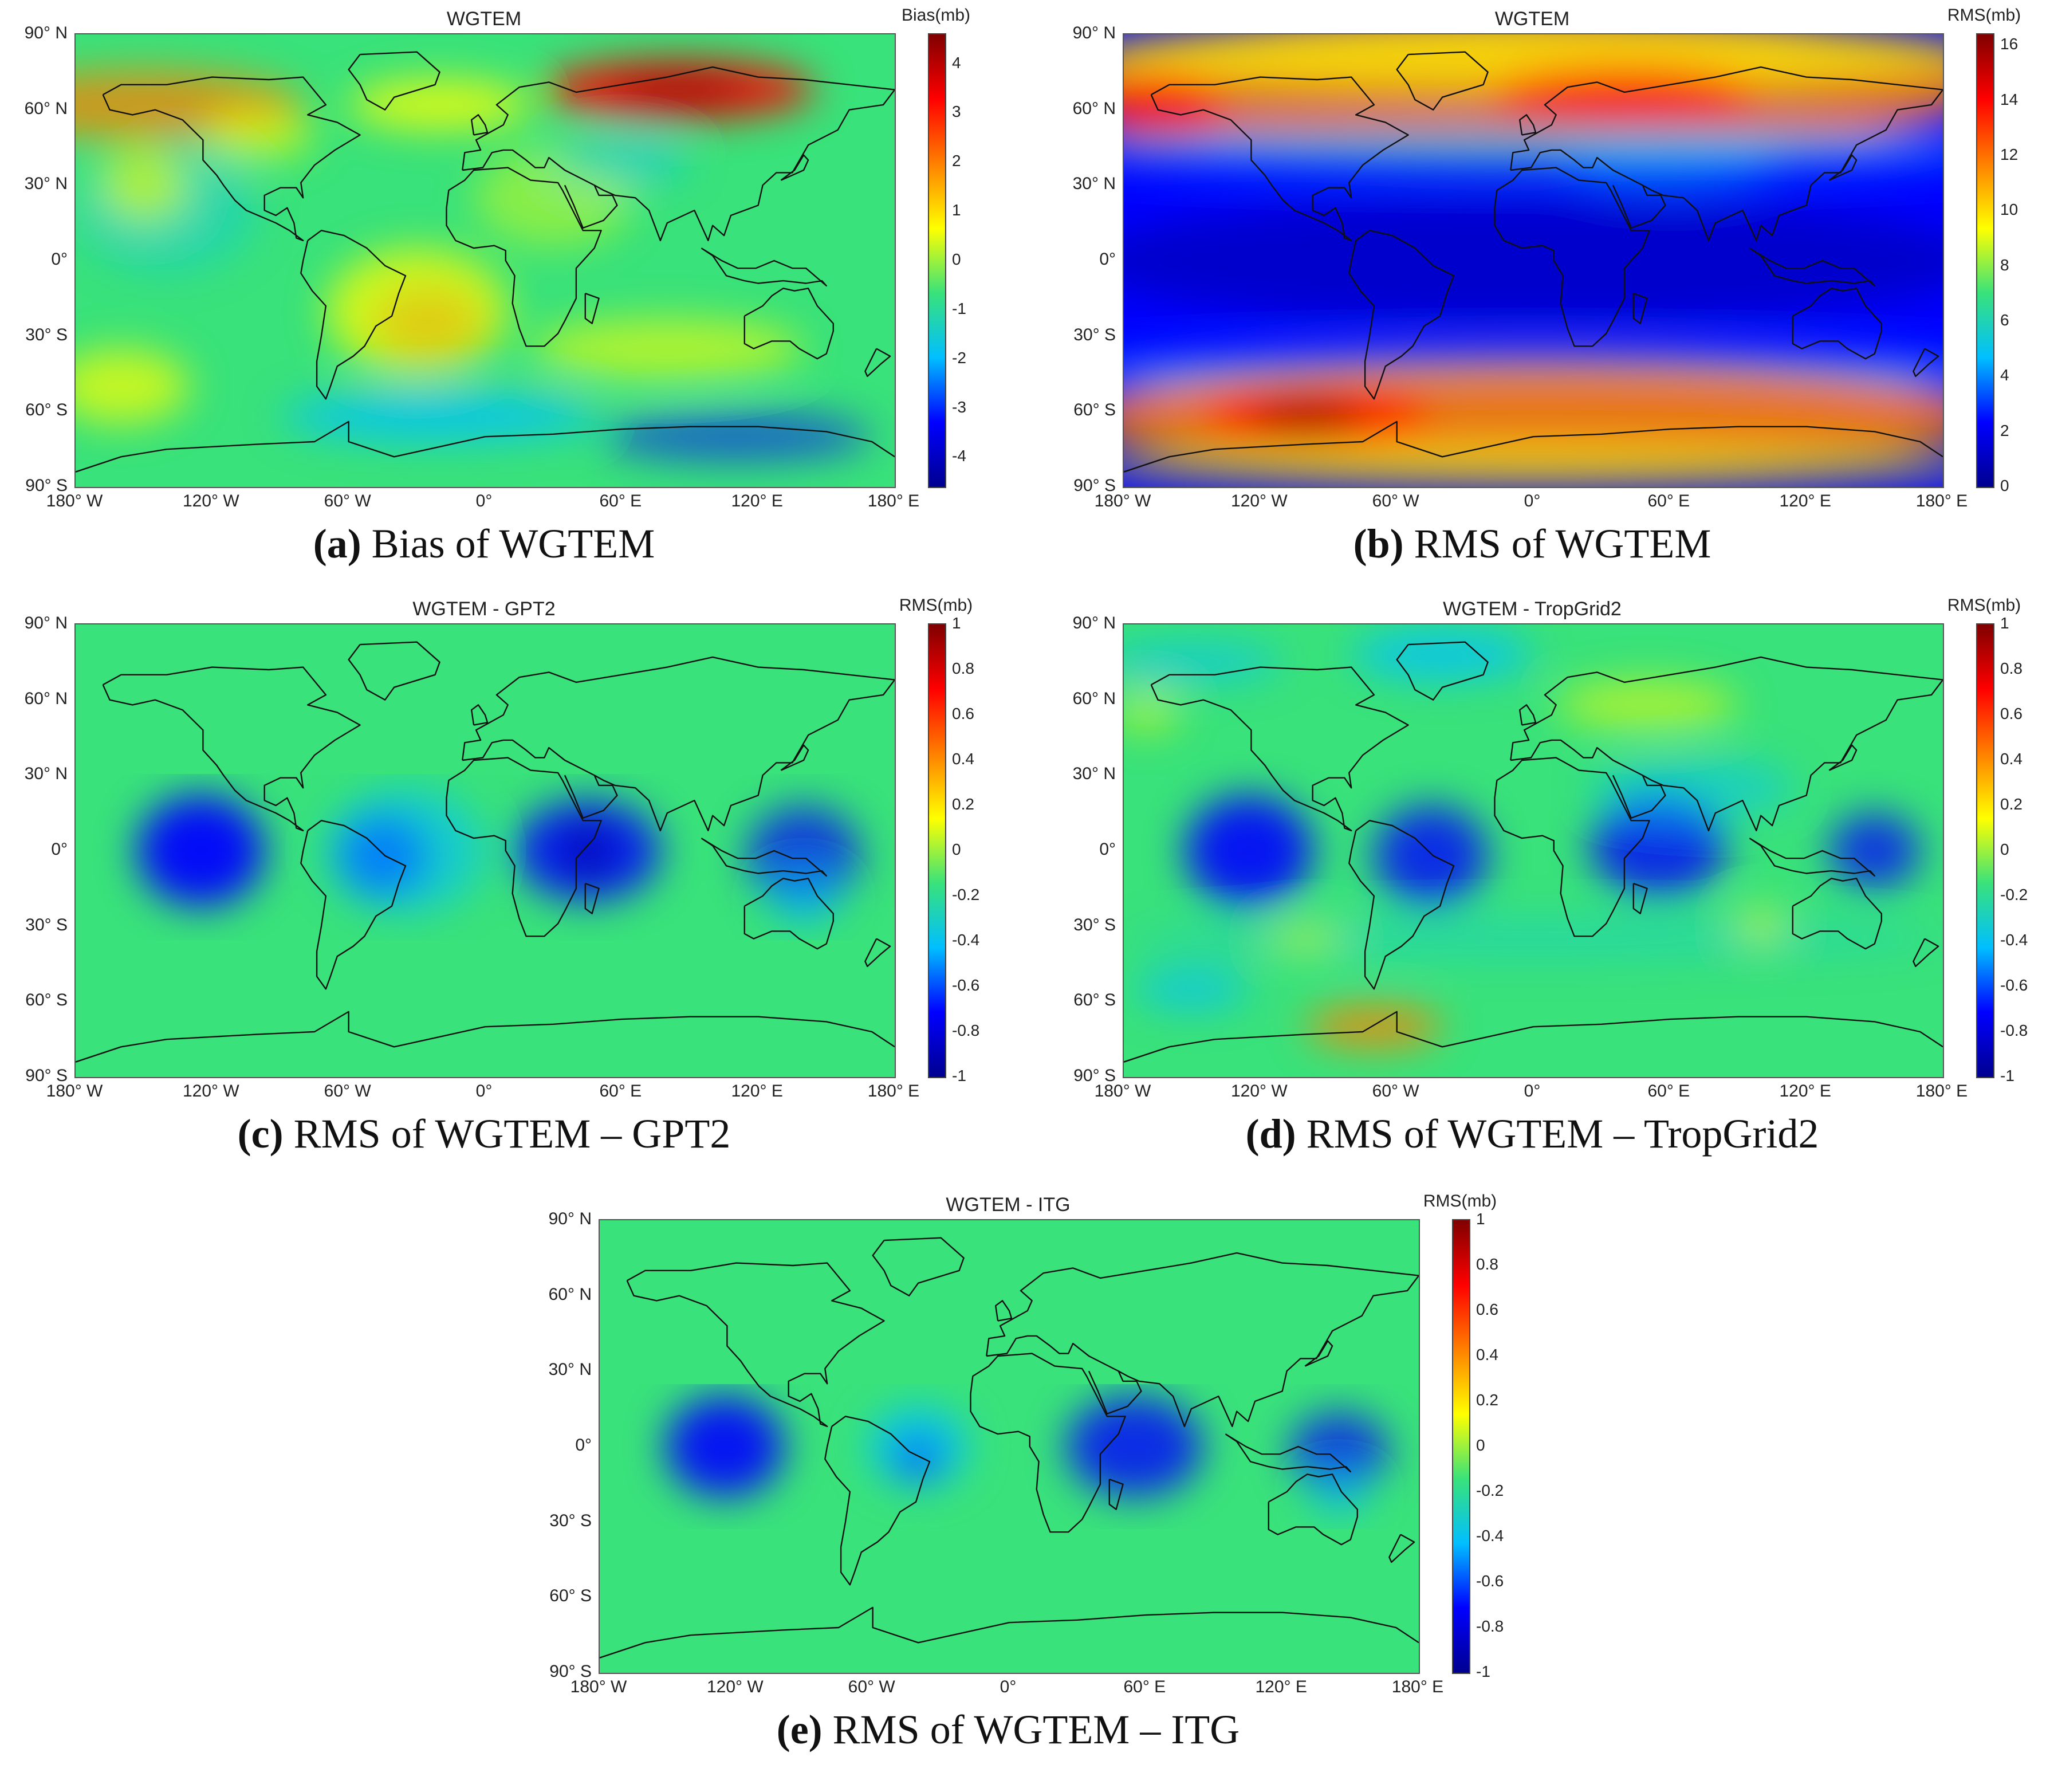 This screenshot has height=1792, width=2050. What do you see at coordinates (1490, 1581) in the screenshot?
I see `colorbar-tick-label: -0.6` at bounding box center [1490, 1581].